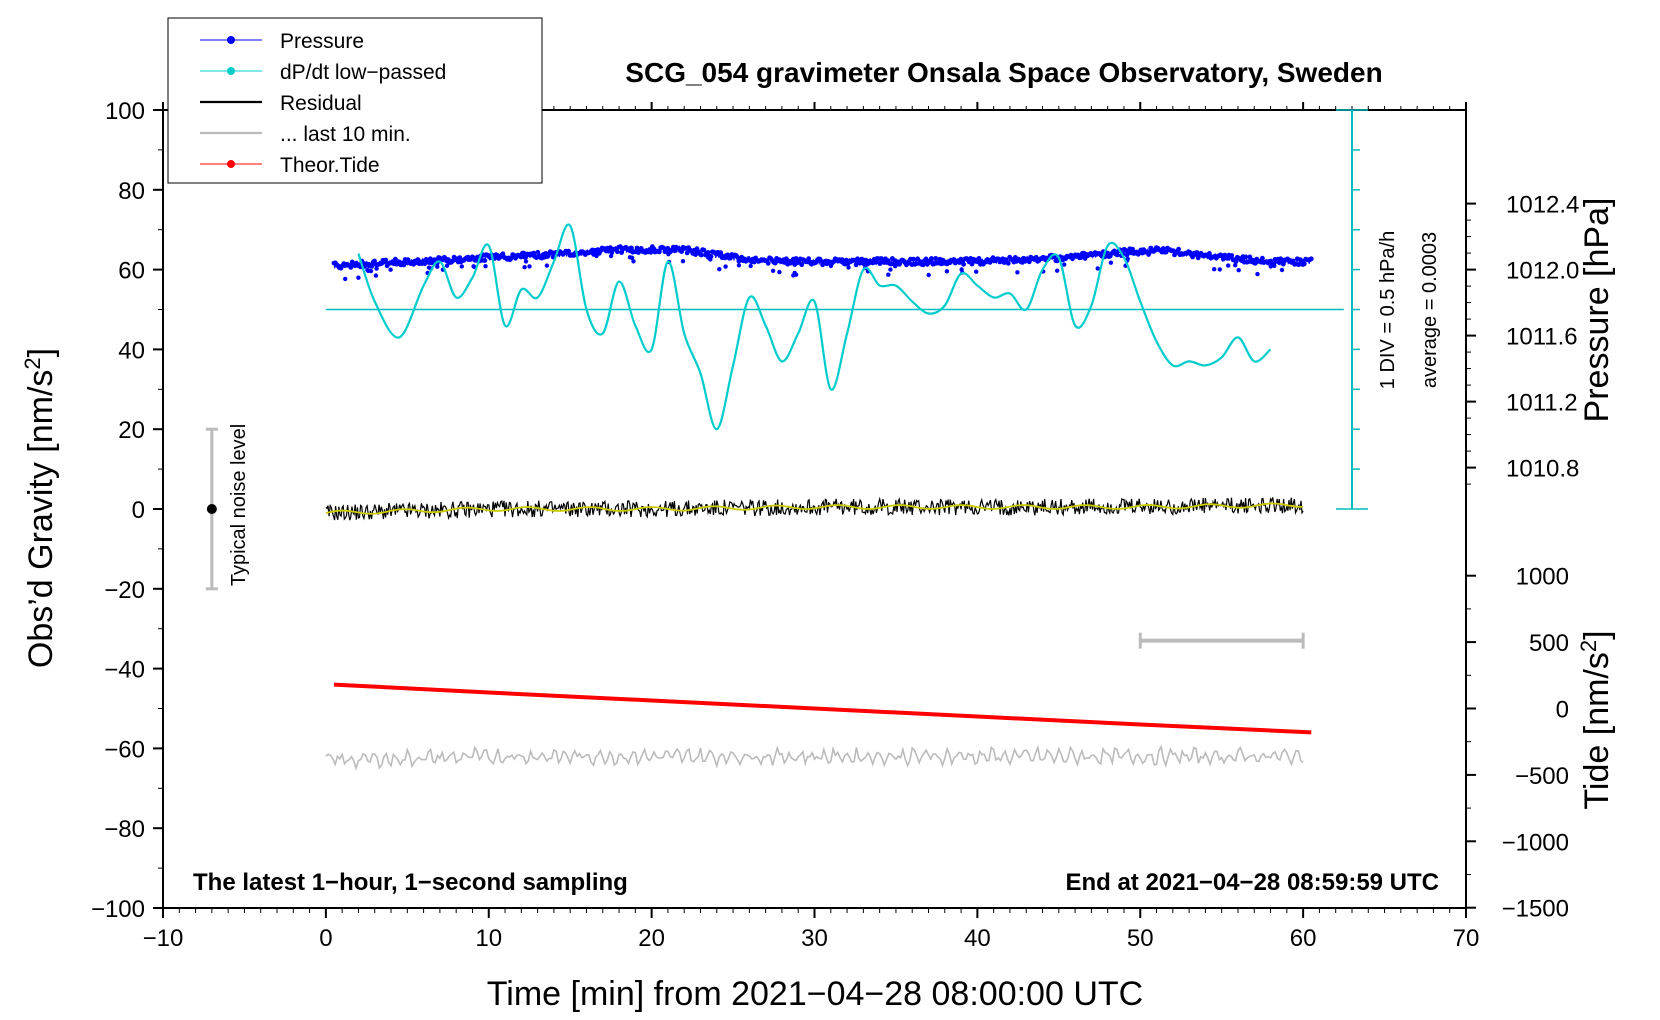 The width and height of the screenshot is (1660, 1020). I want to click on pressure-tick-label: 1011.6, so click(1542, 337).